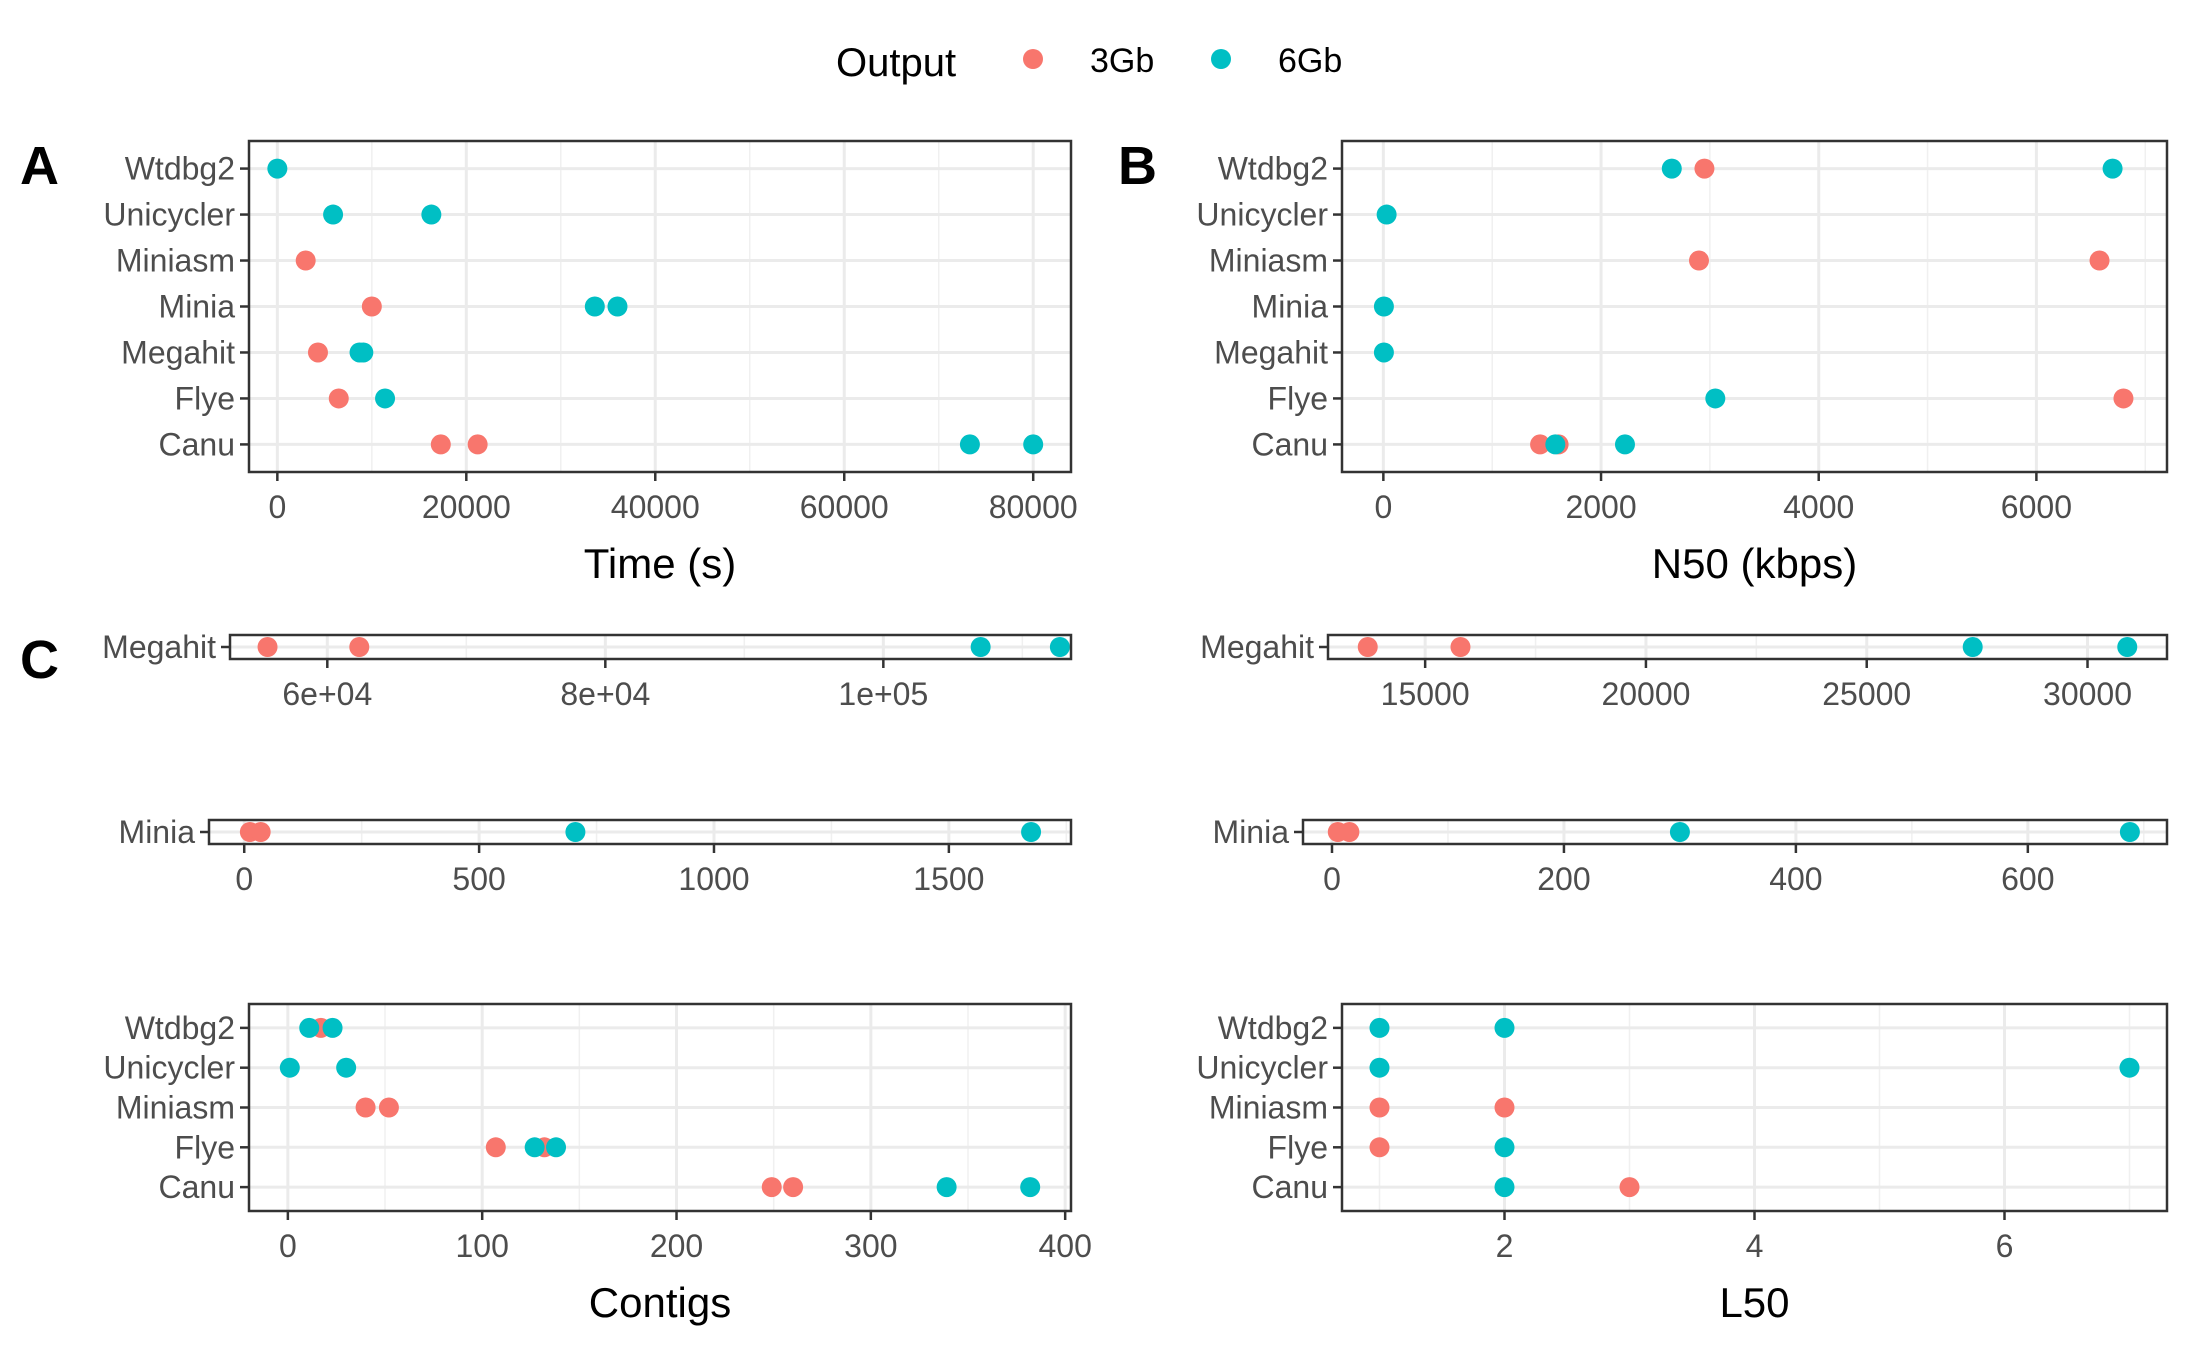 The height and width of the screenshot is (1350, 2187). I want to click on x-tick-label: 200, so click(676, 1246).